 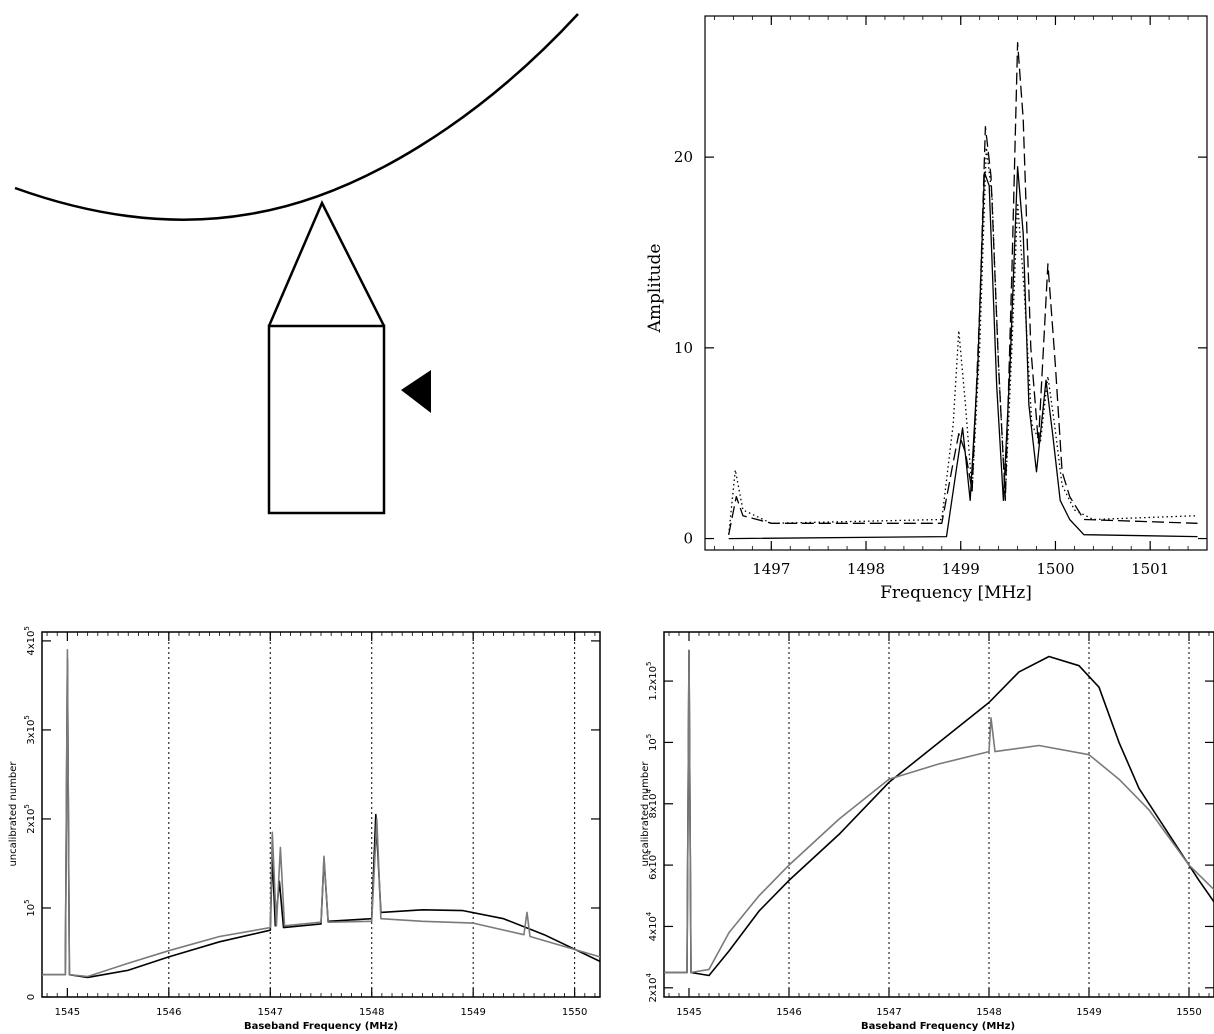 What do you see at coordinates (1055, 569) in the screenshot?
I see `x-tick-label: 1500` at bounding box center [1055, 569].